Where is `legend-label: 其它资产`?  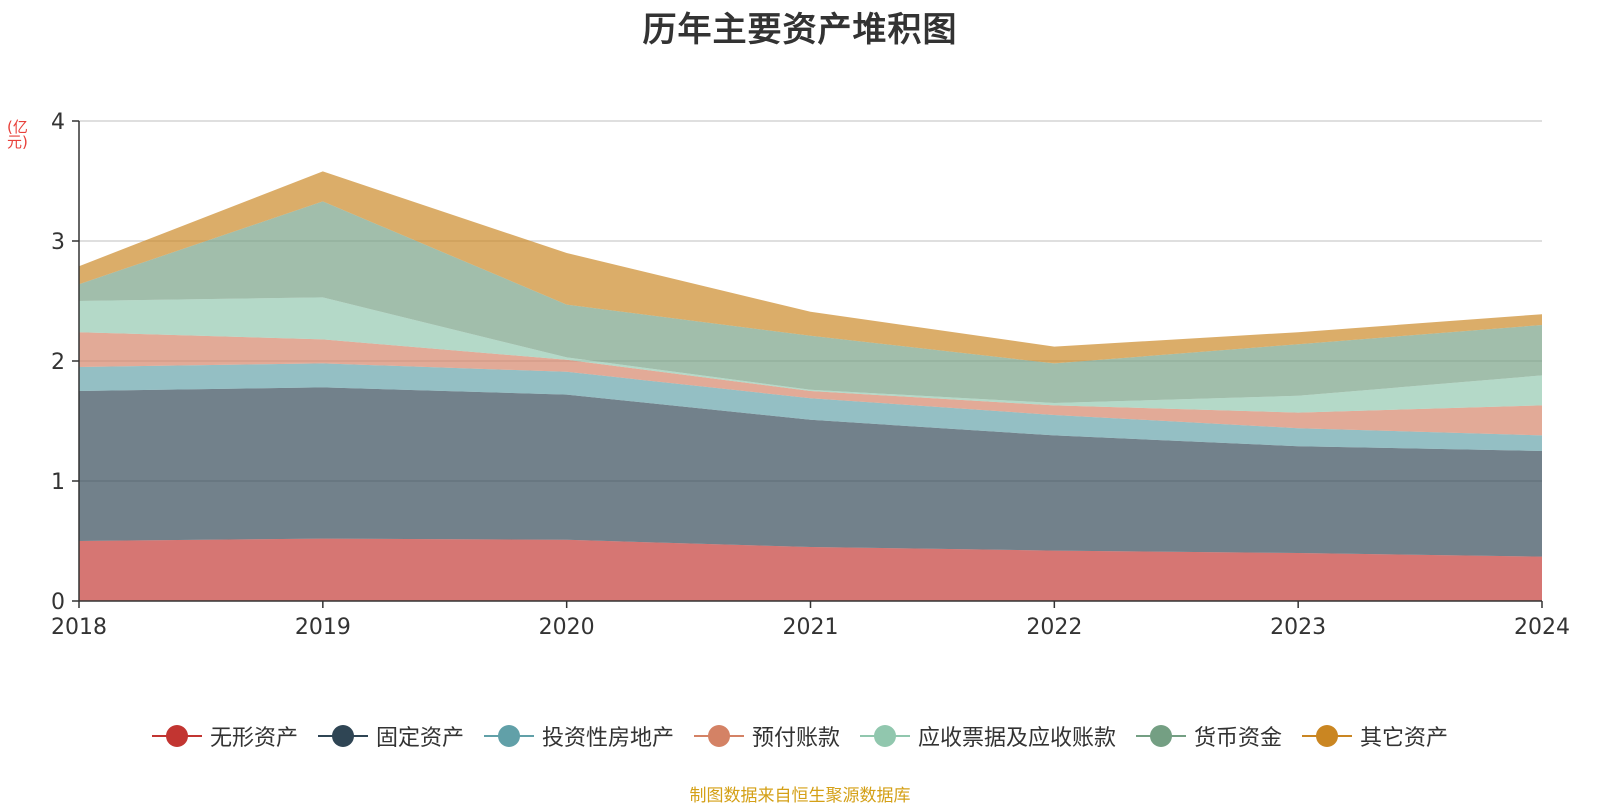
legend-label: 其它资产 is located at coordinates (1404, 738).